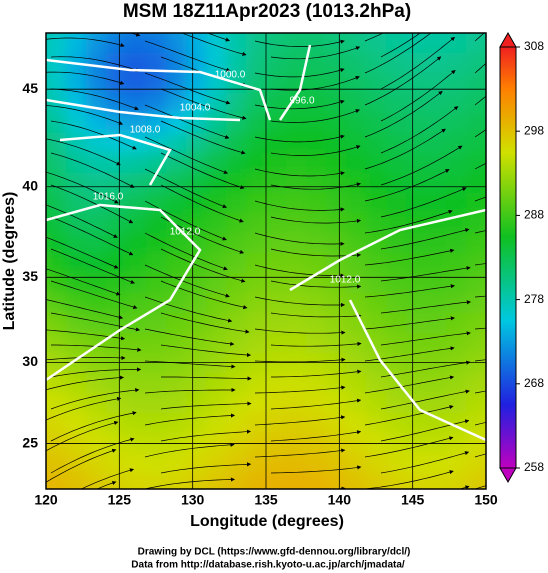 The height and width of the screenshot is (573, 548). What do you see at coordinates (340, 500) in the screenshot?
I see `x-tick-label: 140` at bounding box center [340, 500].